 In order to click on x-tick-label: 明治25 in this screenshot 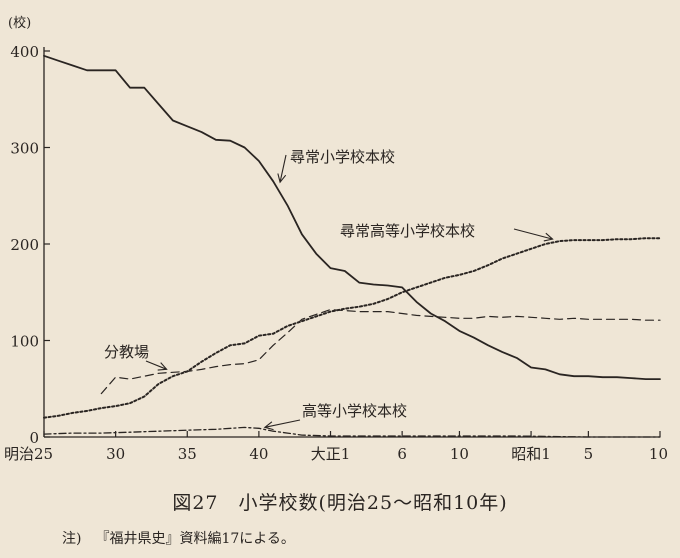, I will do `click(28, 454)`.